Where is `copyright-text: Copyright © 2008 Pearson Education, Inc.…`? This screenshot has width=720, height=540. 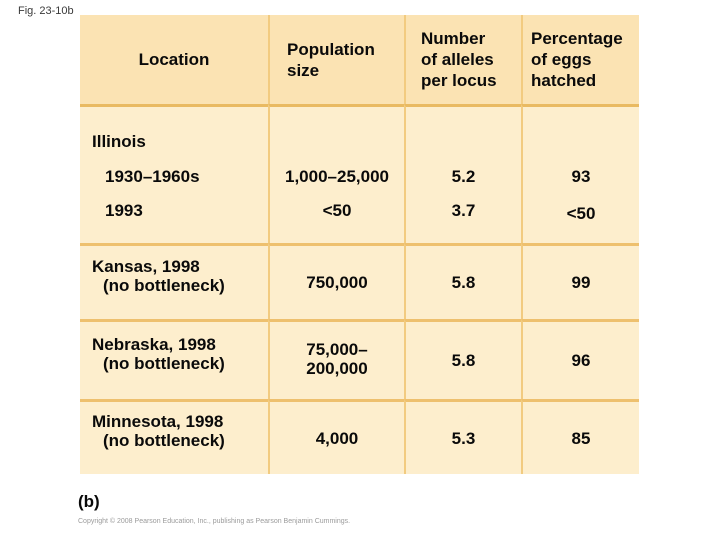
copyright-text: Copyright © 2008 Pearson Education, Inc.… is located at coordinates (214, 521).